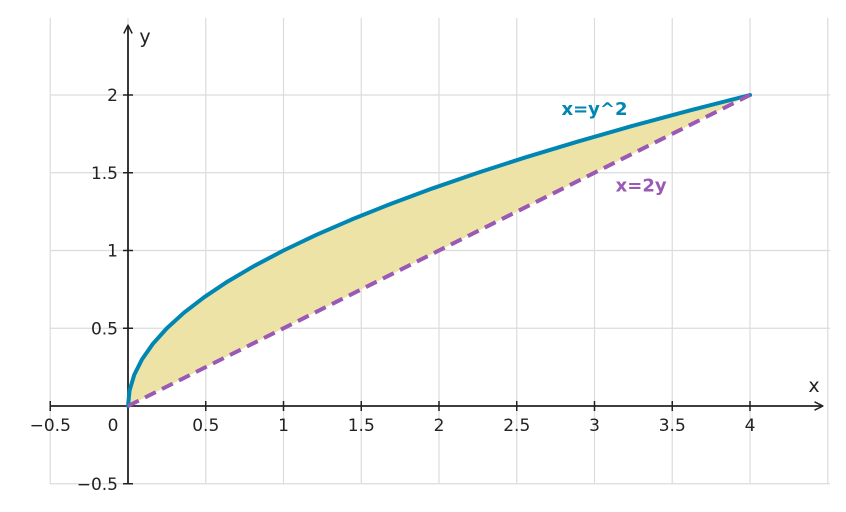 Image resolution: width=846 pixels, height=512 pixels. Describe the element at coordinates (104, 174) in the screenshot. I see `y-tick-label: 1.5` at that location.